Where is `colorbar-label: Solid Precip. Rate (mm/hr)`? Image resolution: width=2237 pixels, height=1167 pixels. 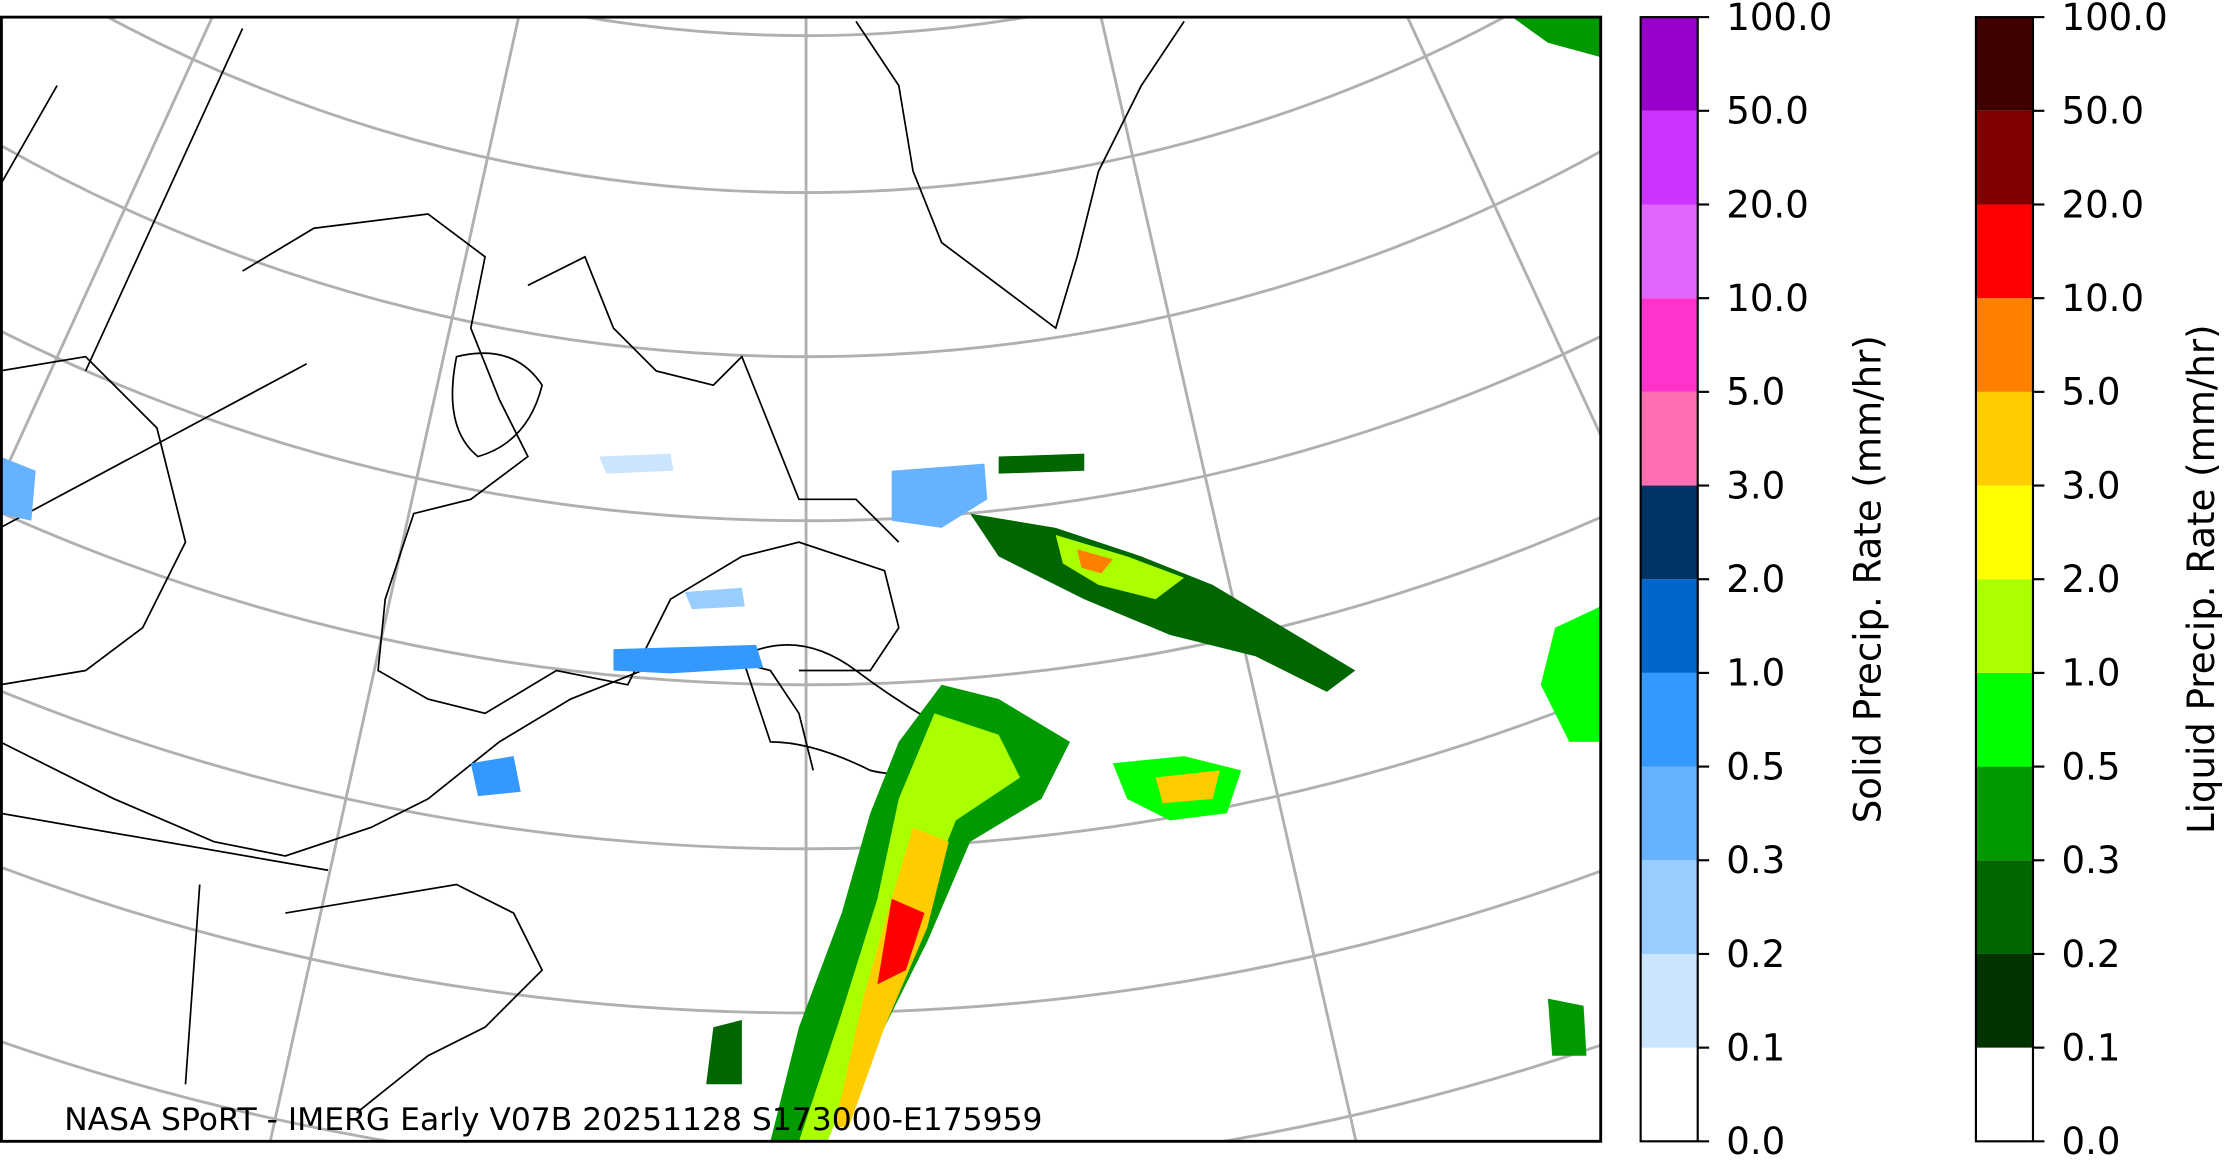
colorbar-label: Solid Precip. Rate (mm/hr) is located at coordinates (1867, 579).